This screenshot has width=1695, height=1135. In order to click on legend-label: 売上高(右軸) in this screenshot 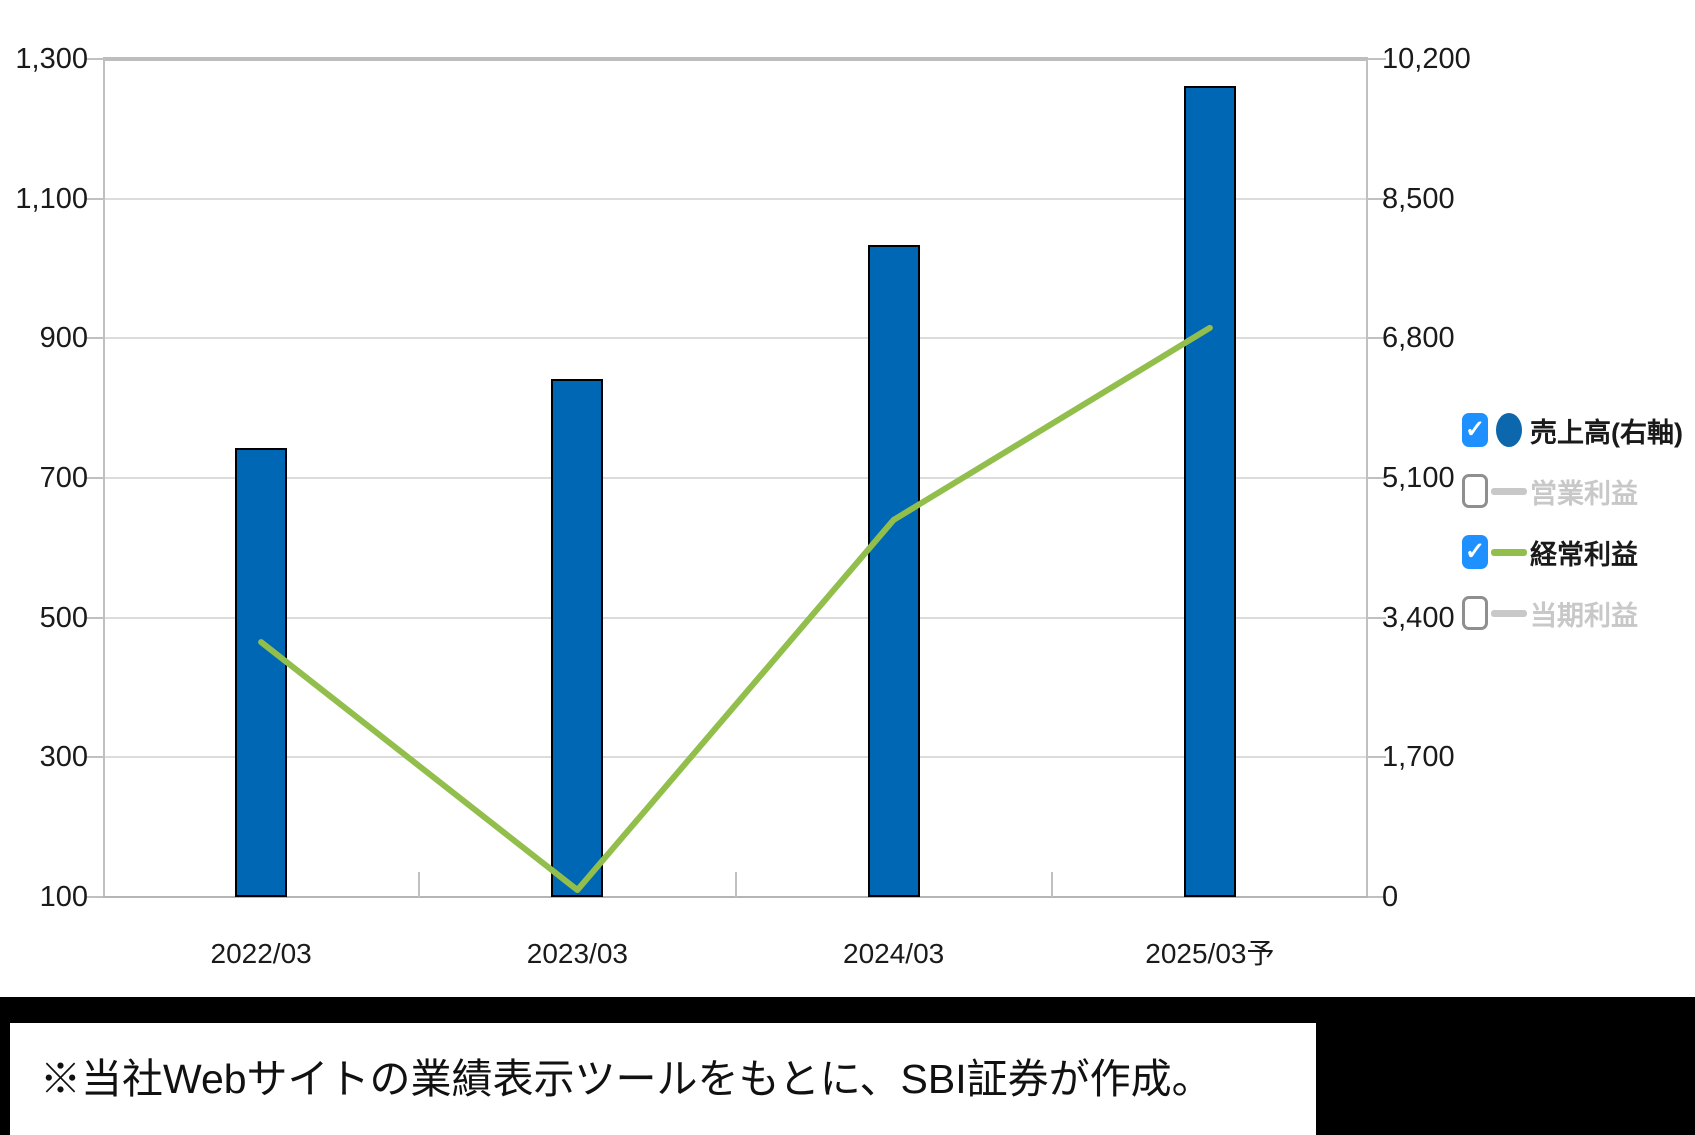, I will do `click(1606, 432)`.